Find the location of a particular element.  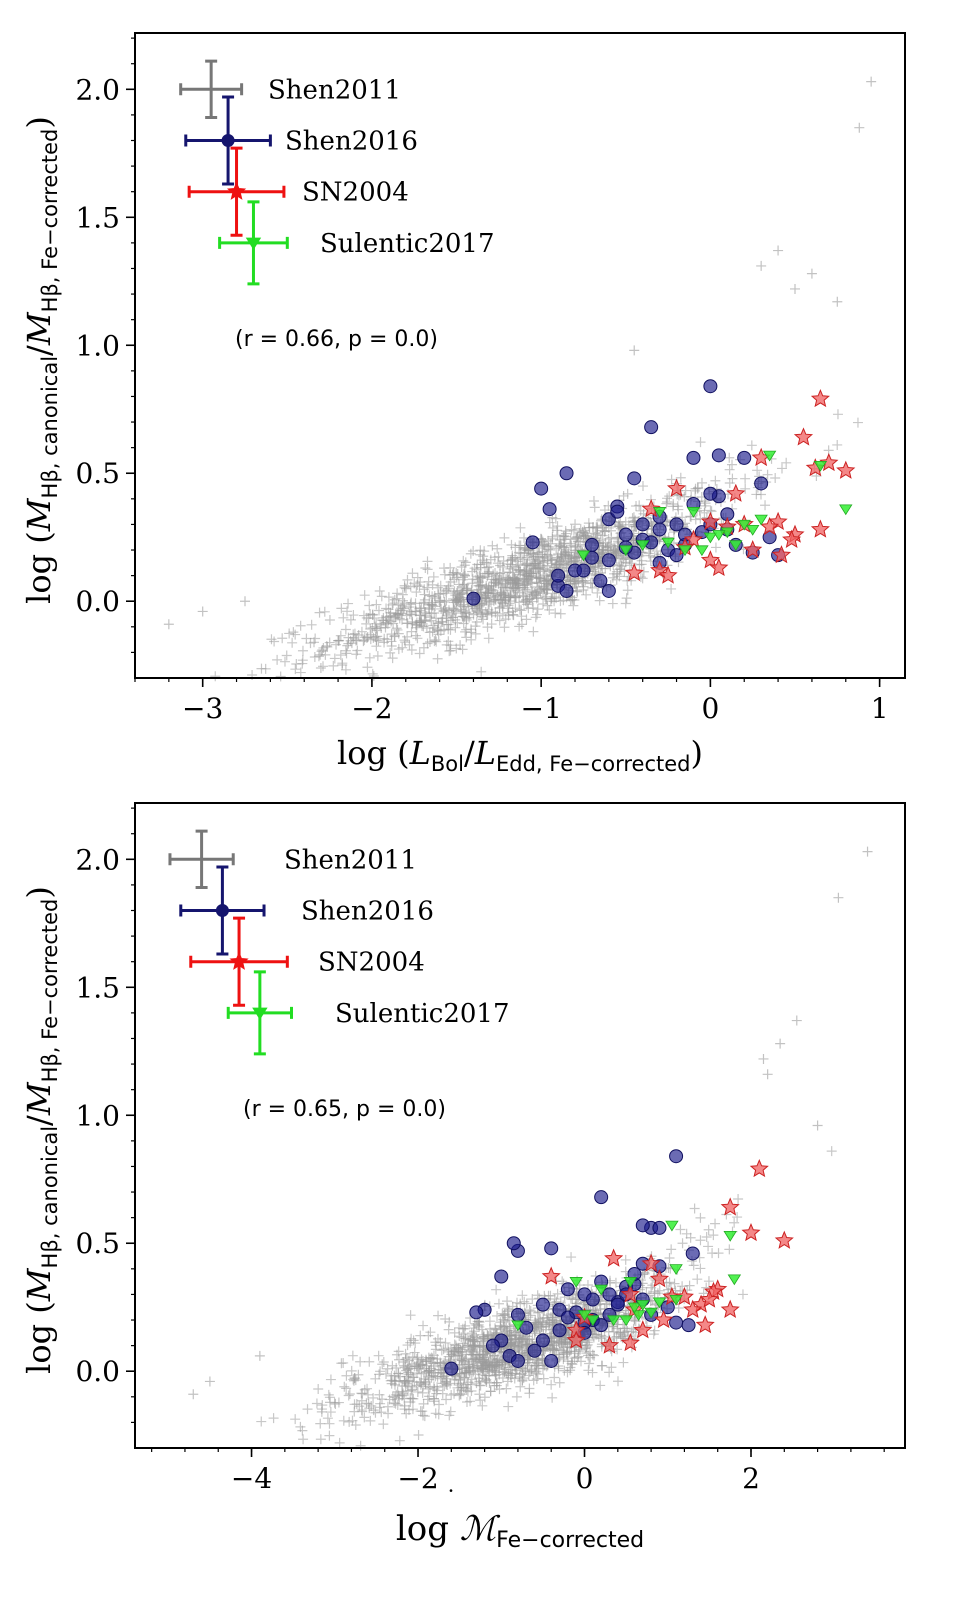

legend-label: Shen2016 is located at coordinates (367, 912).